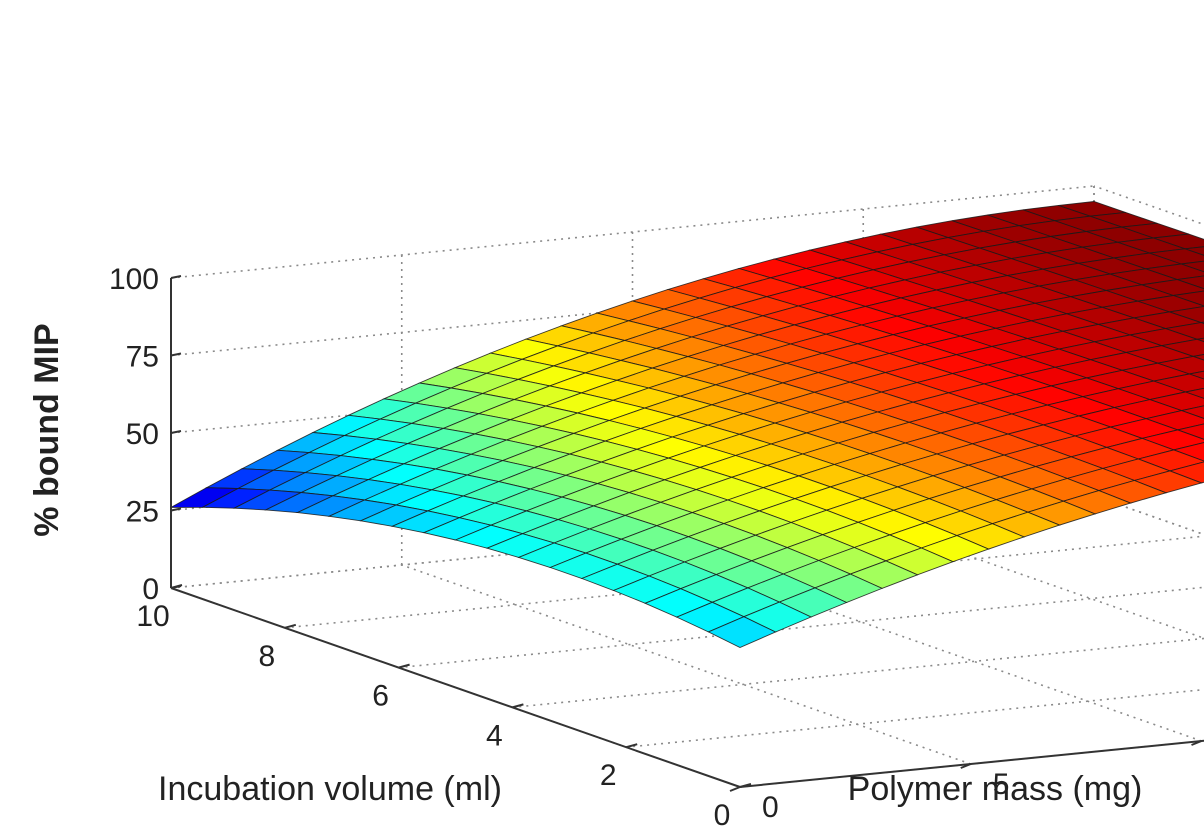  What do you see at coordinates (1001, 784) in the screenshot?
I see `y-tick-label: 5` at bounding box center [1001, 784].